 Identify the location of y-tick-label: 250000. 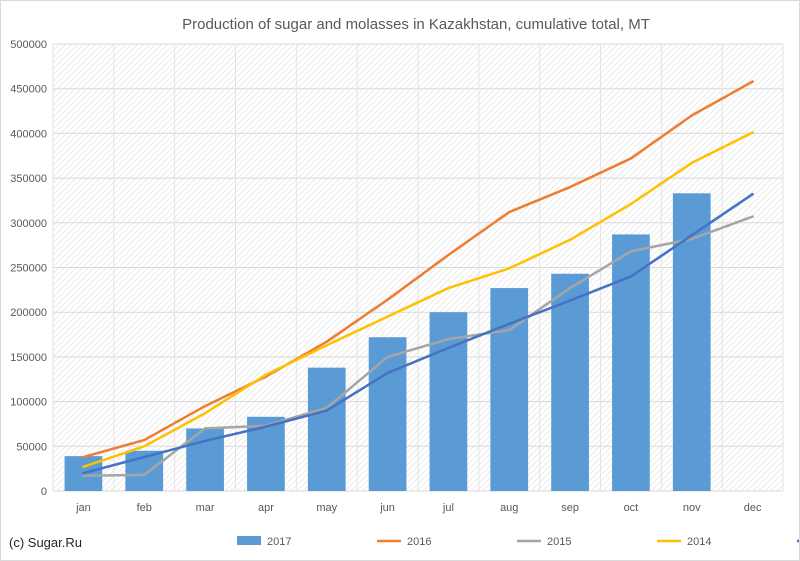
(28, 269).